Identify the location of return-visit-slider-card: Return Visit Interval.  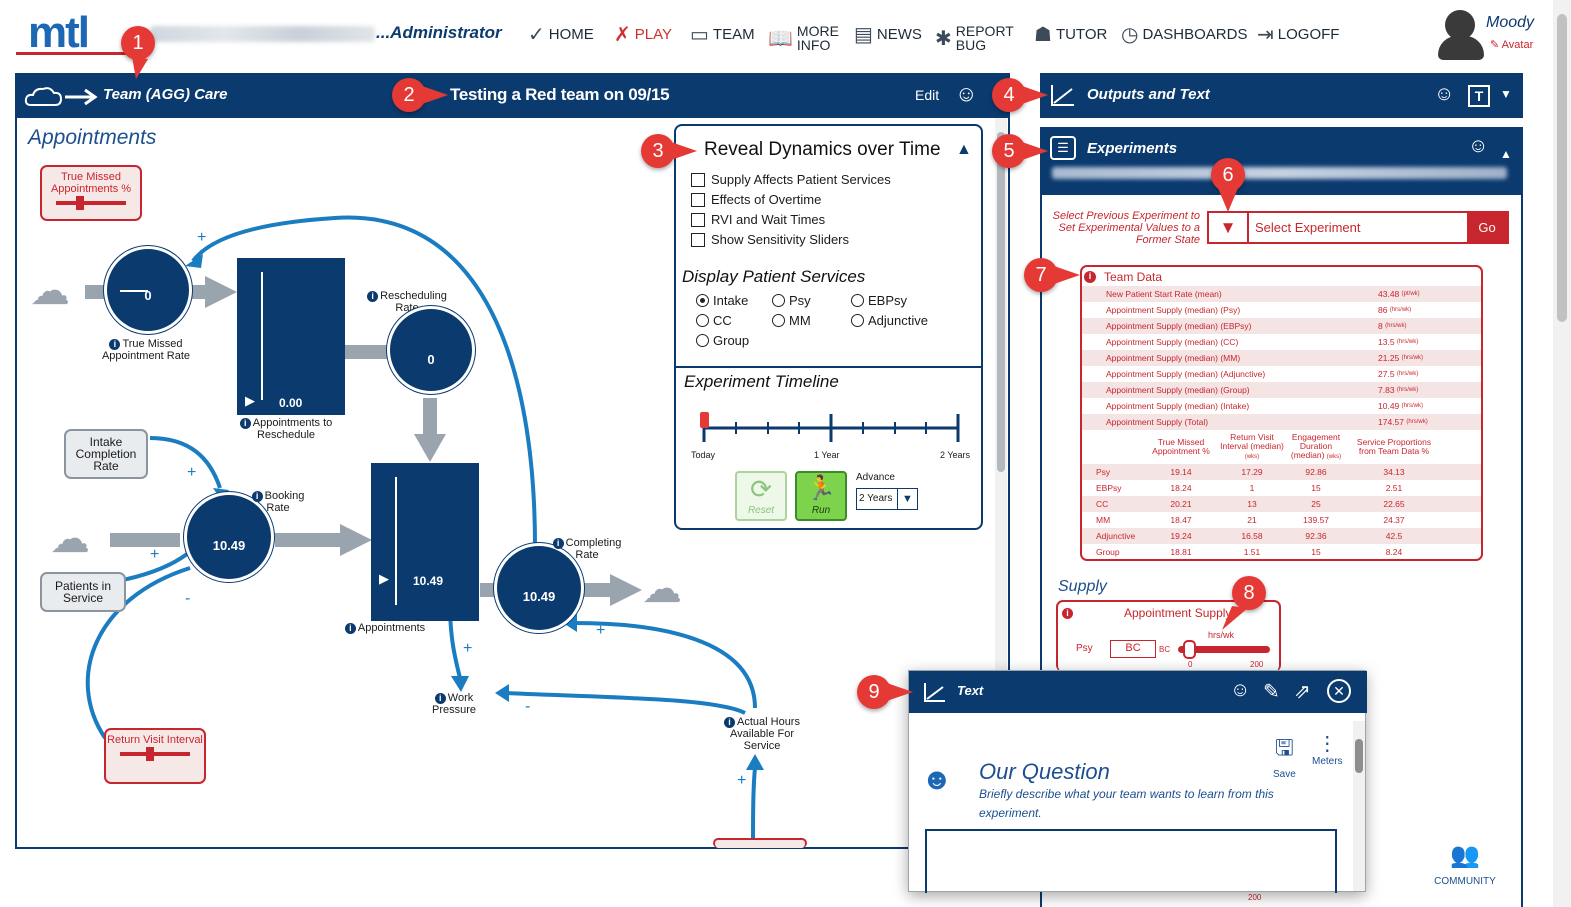
(155, 756).